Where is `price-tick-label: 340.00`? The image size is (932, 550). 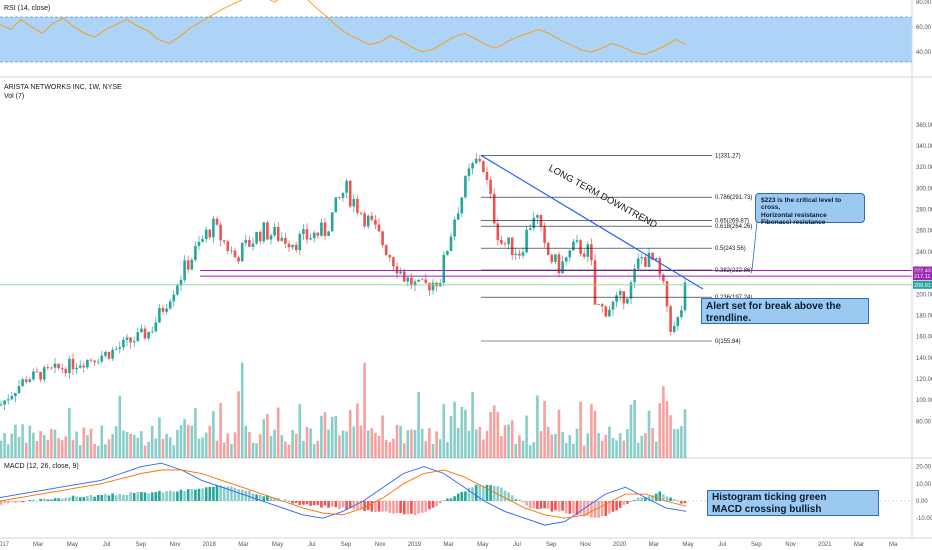 price-tick-label: 340.00 is located at coordinates (924, 147).